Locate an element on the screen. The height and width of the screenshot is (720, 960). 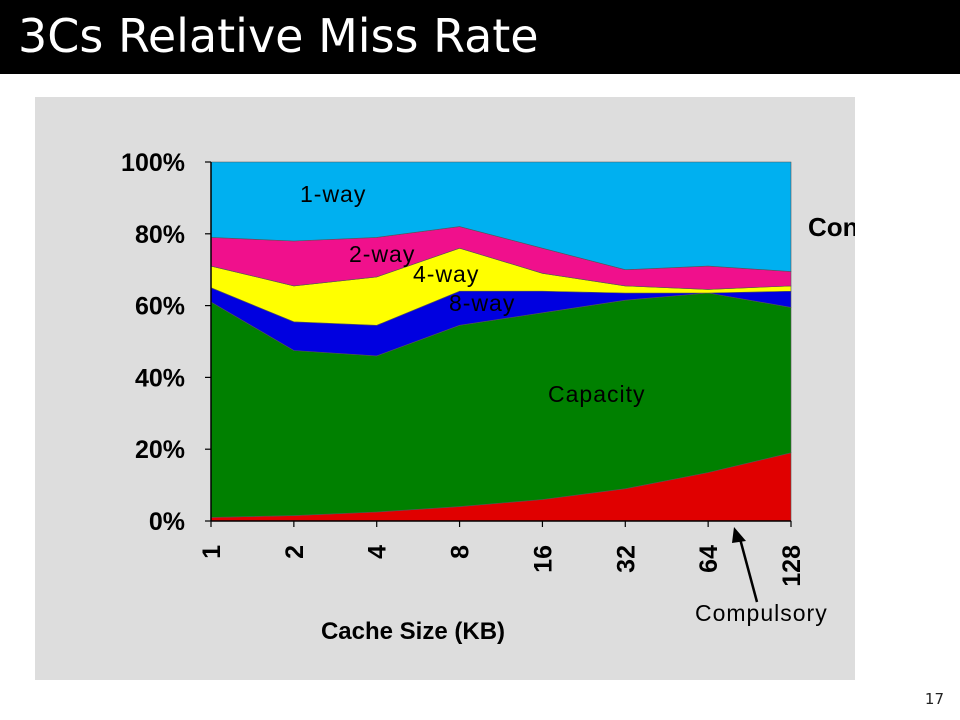
x-tick-label: 64 is located at coordinates (709, 559).